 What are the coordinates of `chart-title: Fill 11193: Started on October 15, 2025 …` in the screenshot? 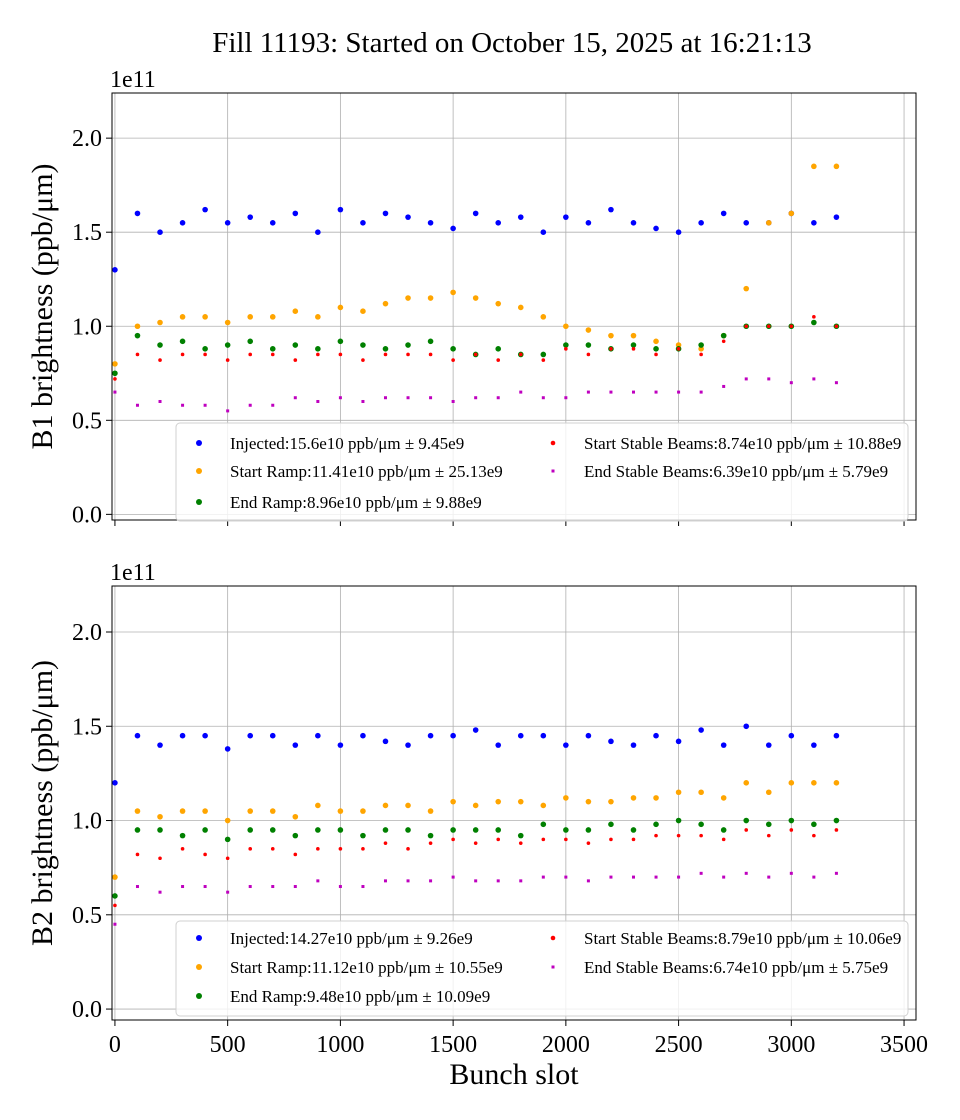 It's located at (512, 43).